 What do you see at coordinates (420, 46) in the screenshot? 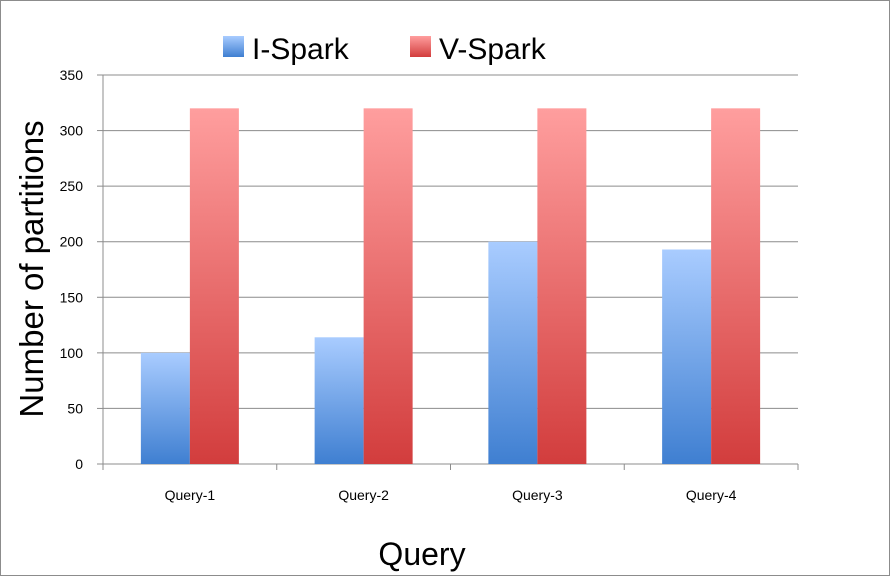
I see `legend-swatch-v-spark` at bounding box center [420, 46].